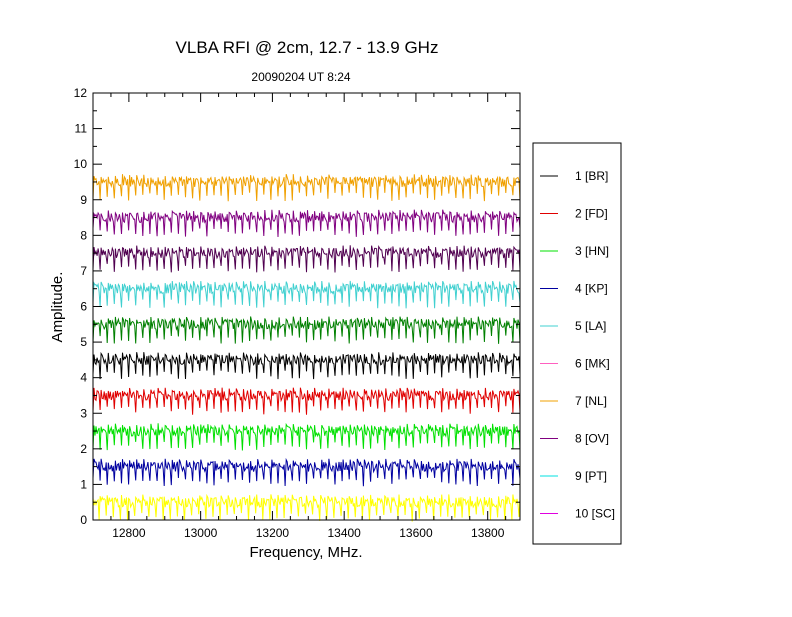  What do you see at coordinates (83, 342) in the screenshot?
I see `y-tick-label: 5` at bounding box center [83, 342].